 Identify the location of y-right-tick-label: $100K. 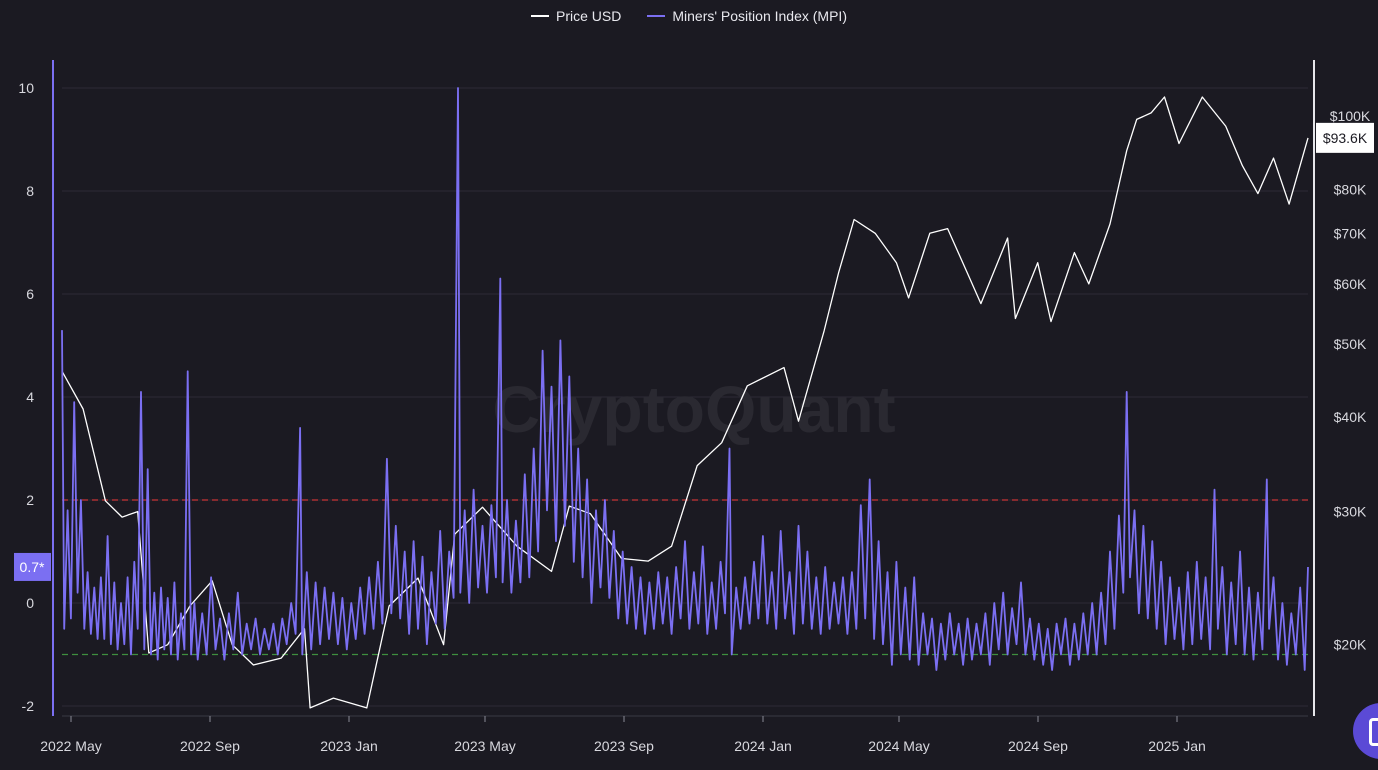
(1350, 116).